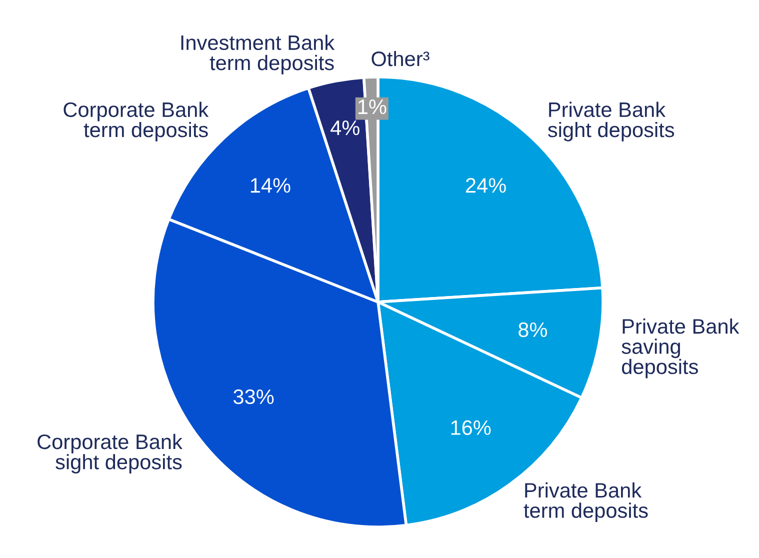 This screenshot has width=759, height=558. I want to click on data-label: 14%, so click(270, 185).